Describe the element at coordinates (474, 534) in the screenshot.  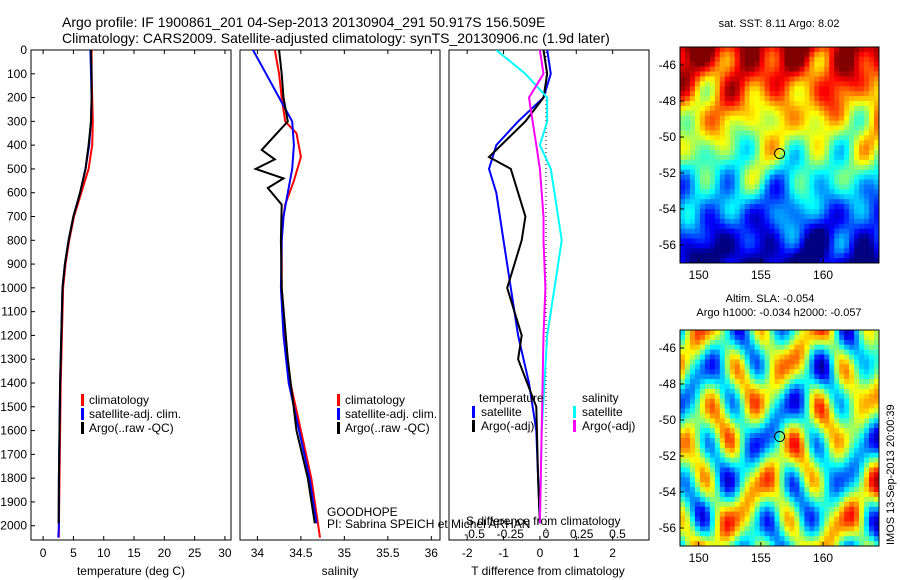
I see `s-tick-label: -0.5` at that location.